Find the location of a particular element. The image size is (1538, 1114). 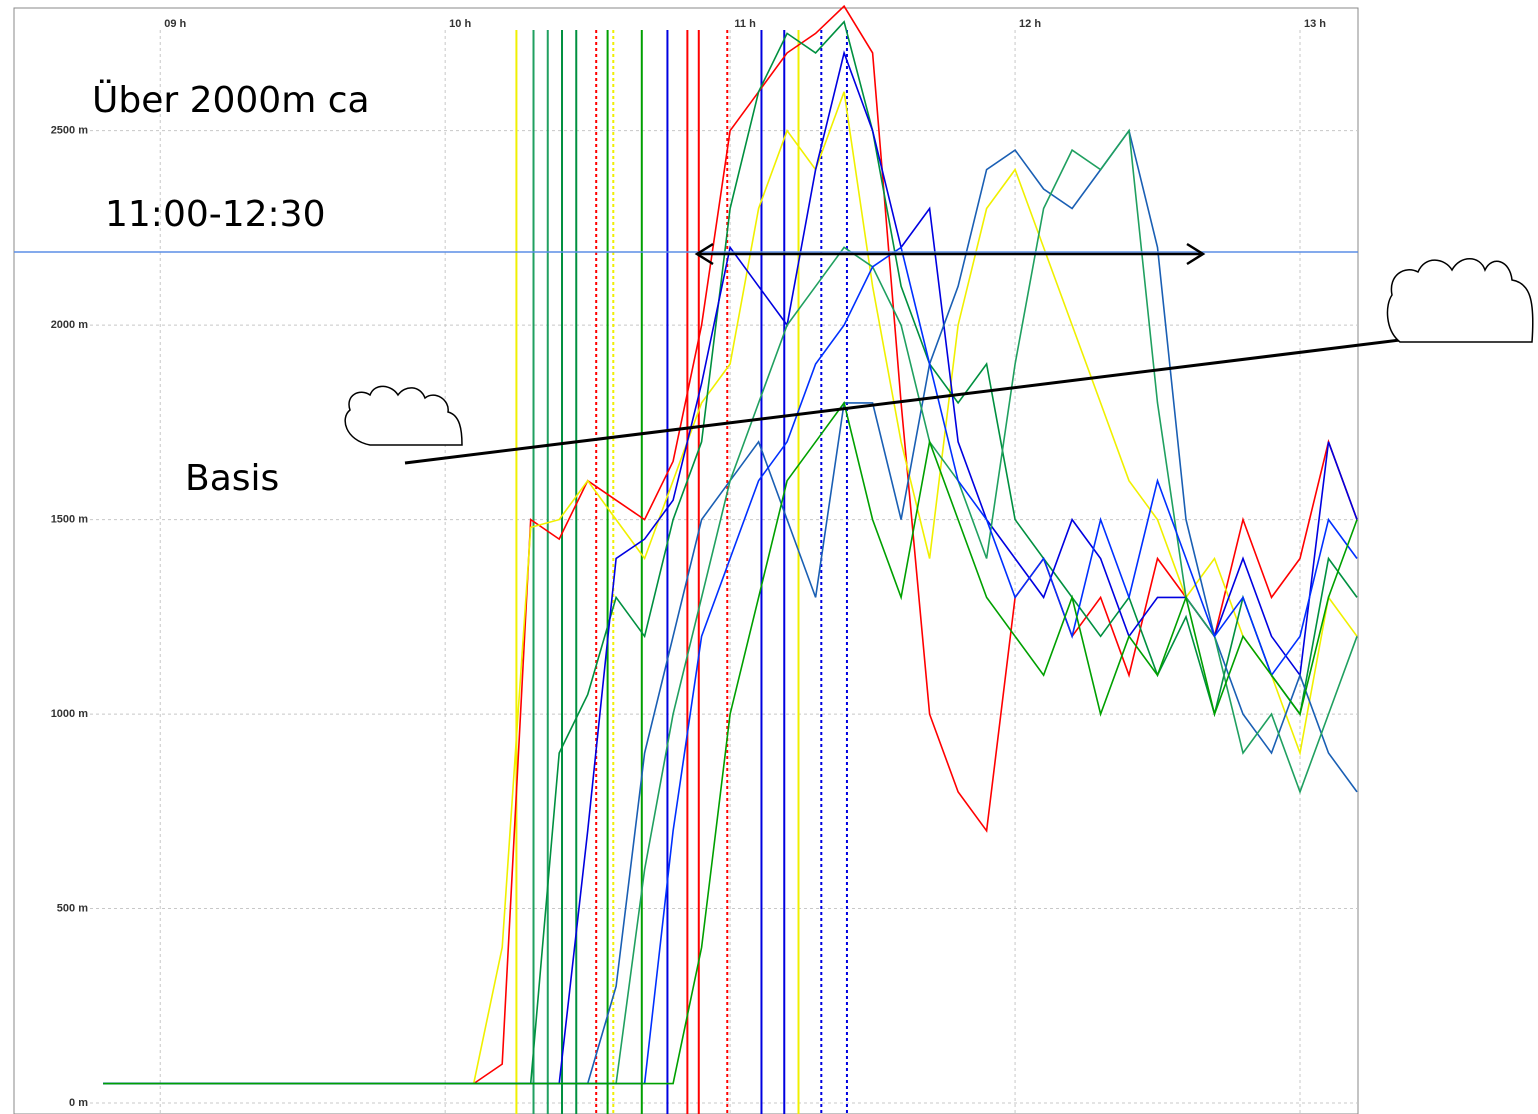

x-tick-label: 12 h is located at coordinates (1030, 24).